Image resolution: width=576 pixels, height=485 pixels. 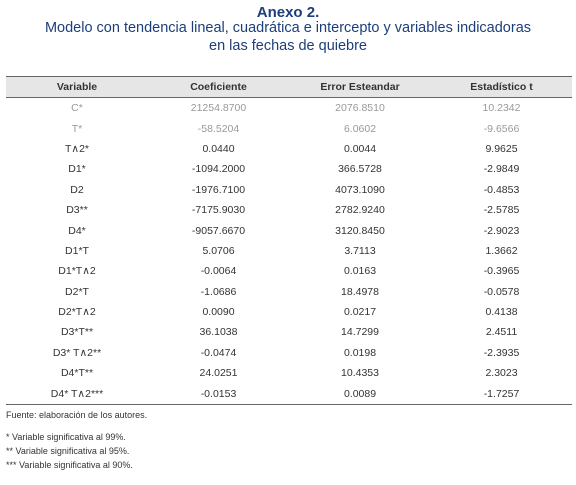 I want to click on cell-variable: D3* T∧2**, so click(x=77, y=352).